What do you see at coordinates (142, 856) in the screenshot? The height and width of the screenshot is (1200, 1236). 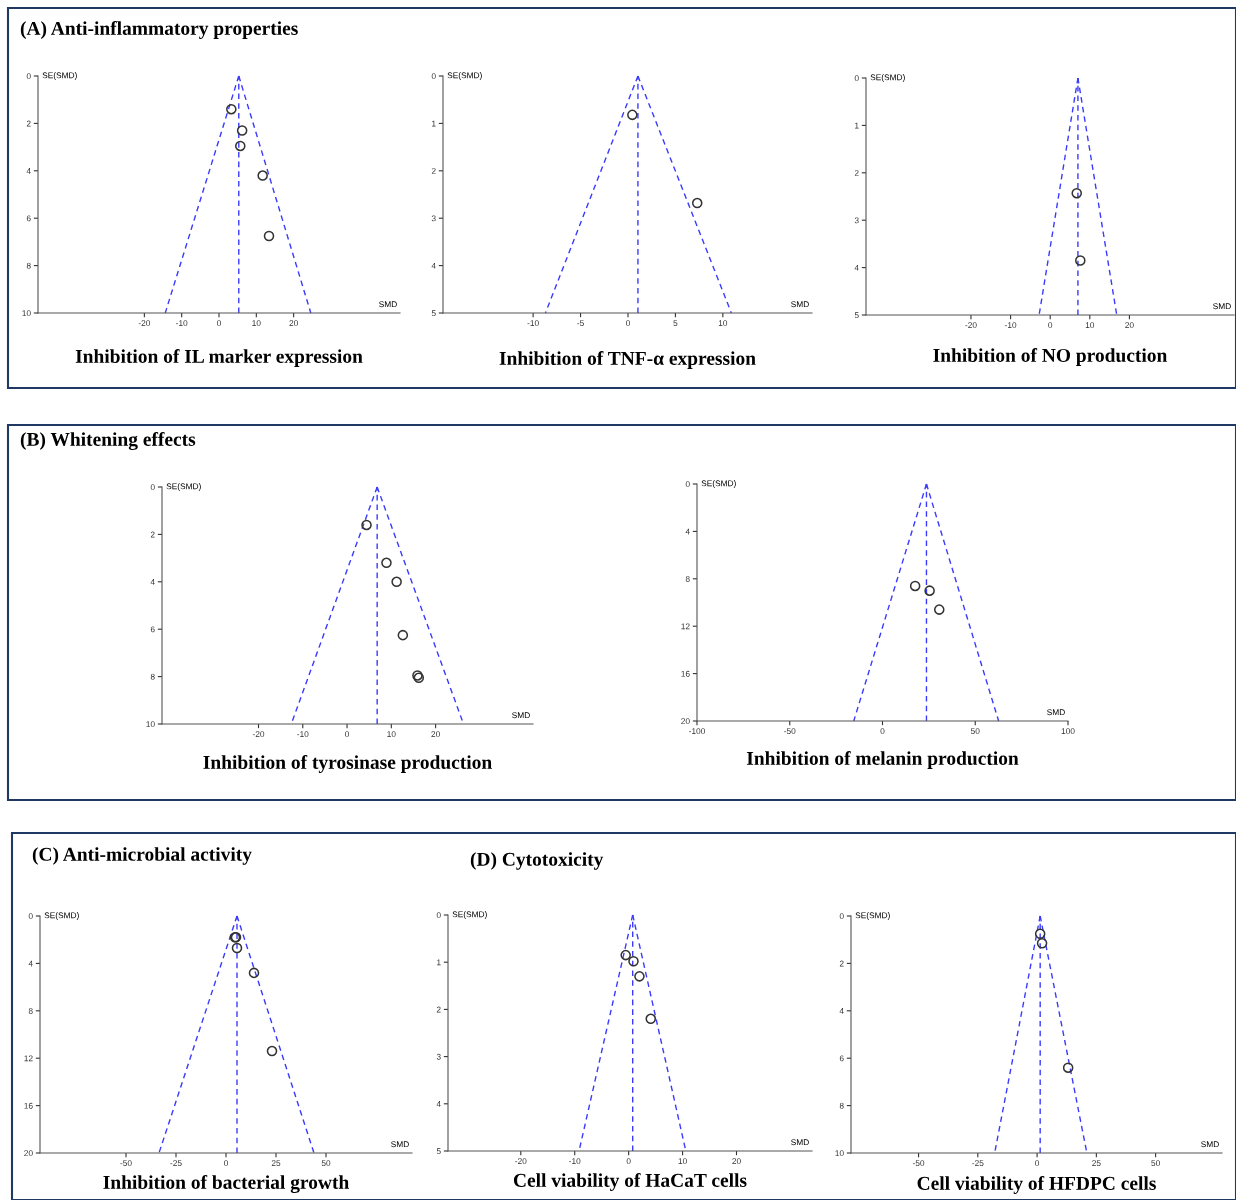 I see `chart-title: (C) Anti-microbial activity` at bounding box center [142, 856].